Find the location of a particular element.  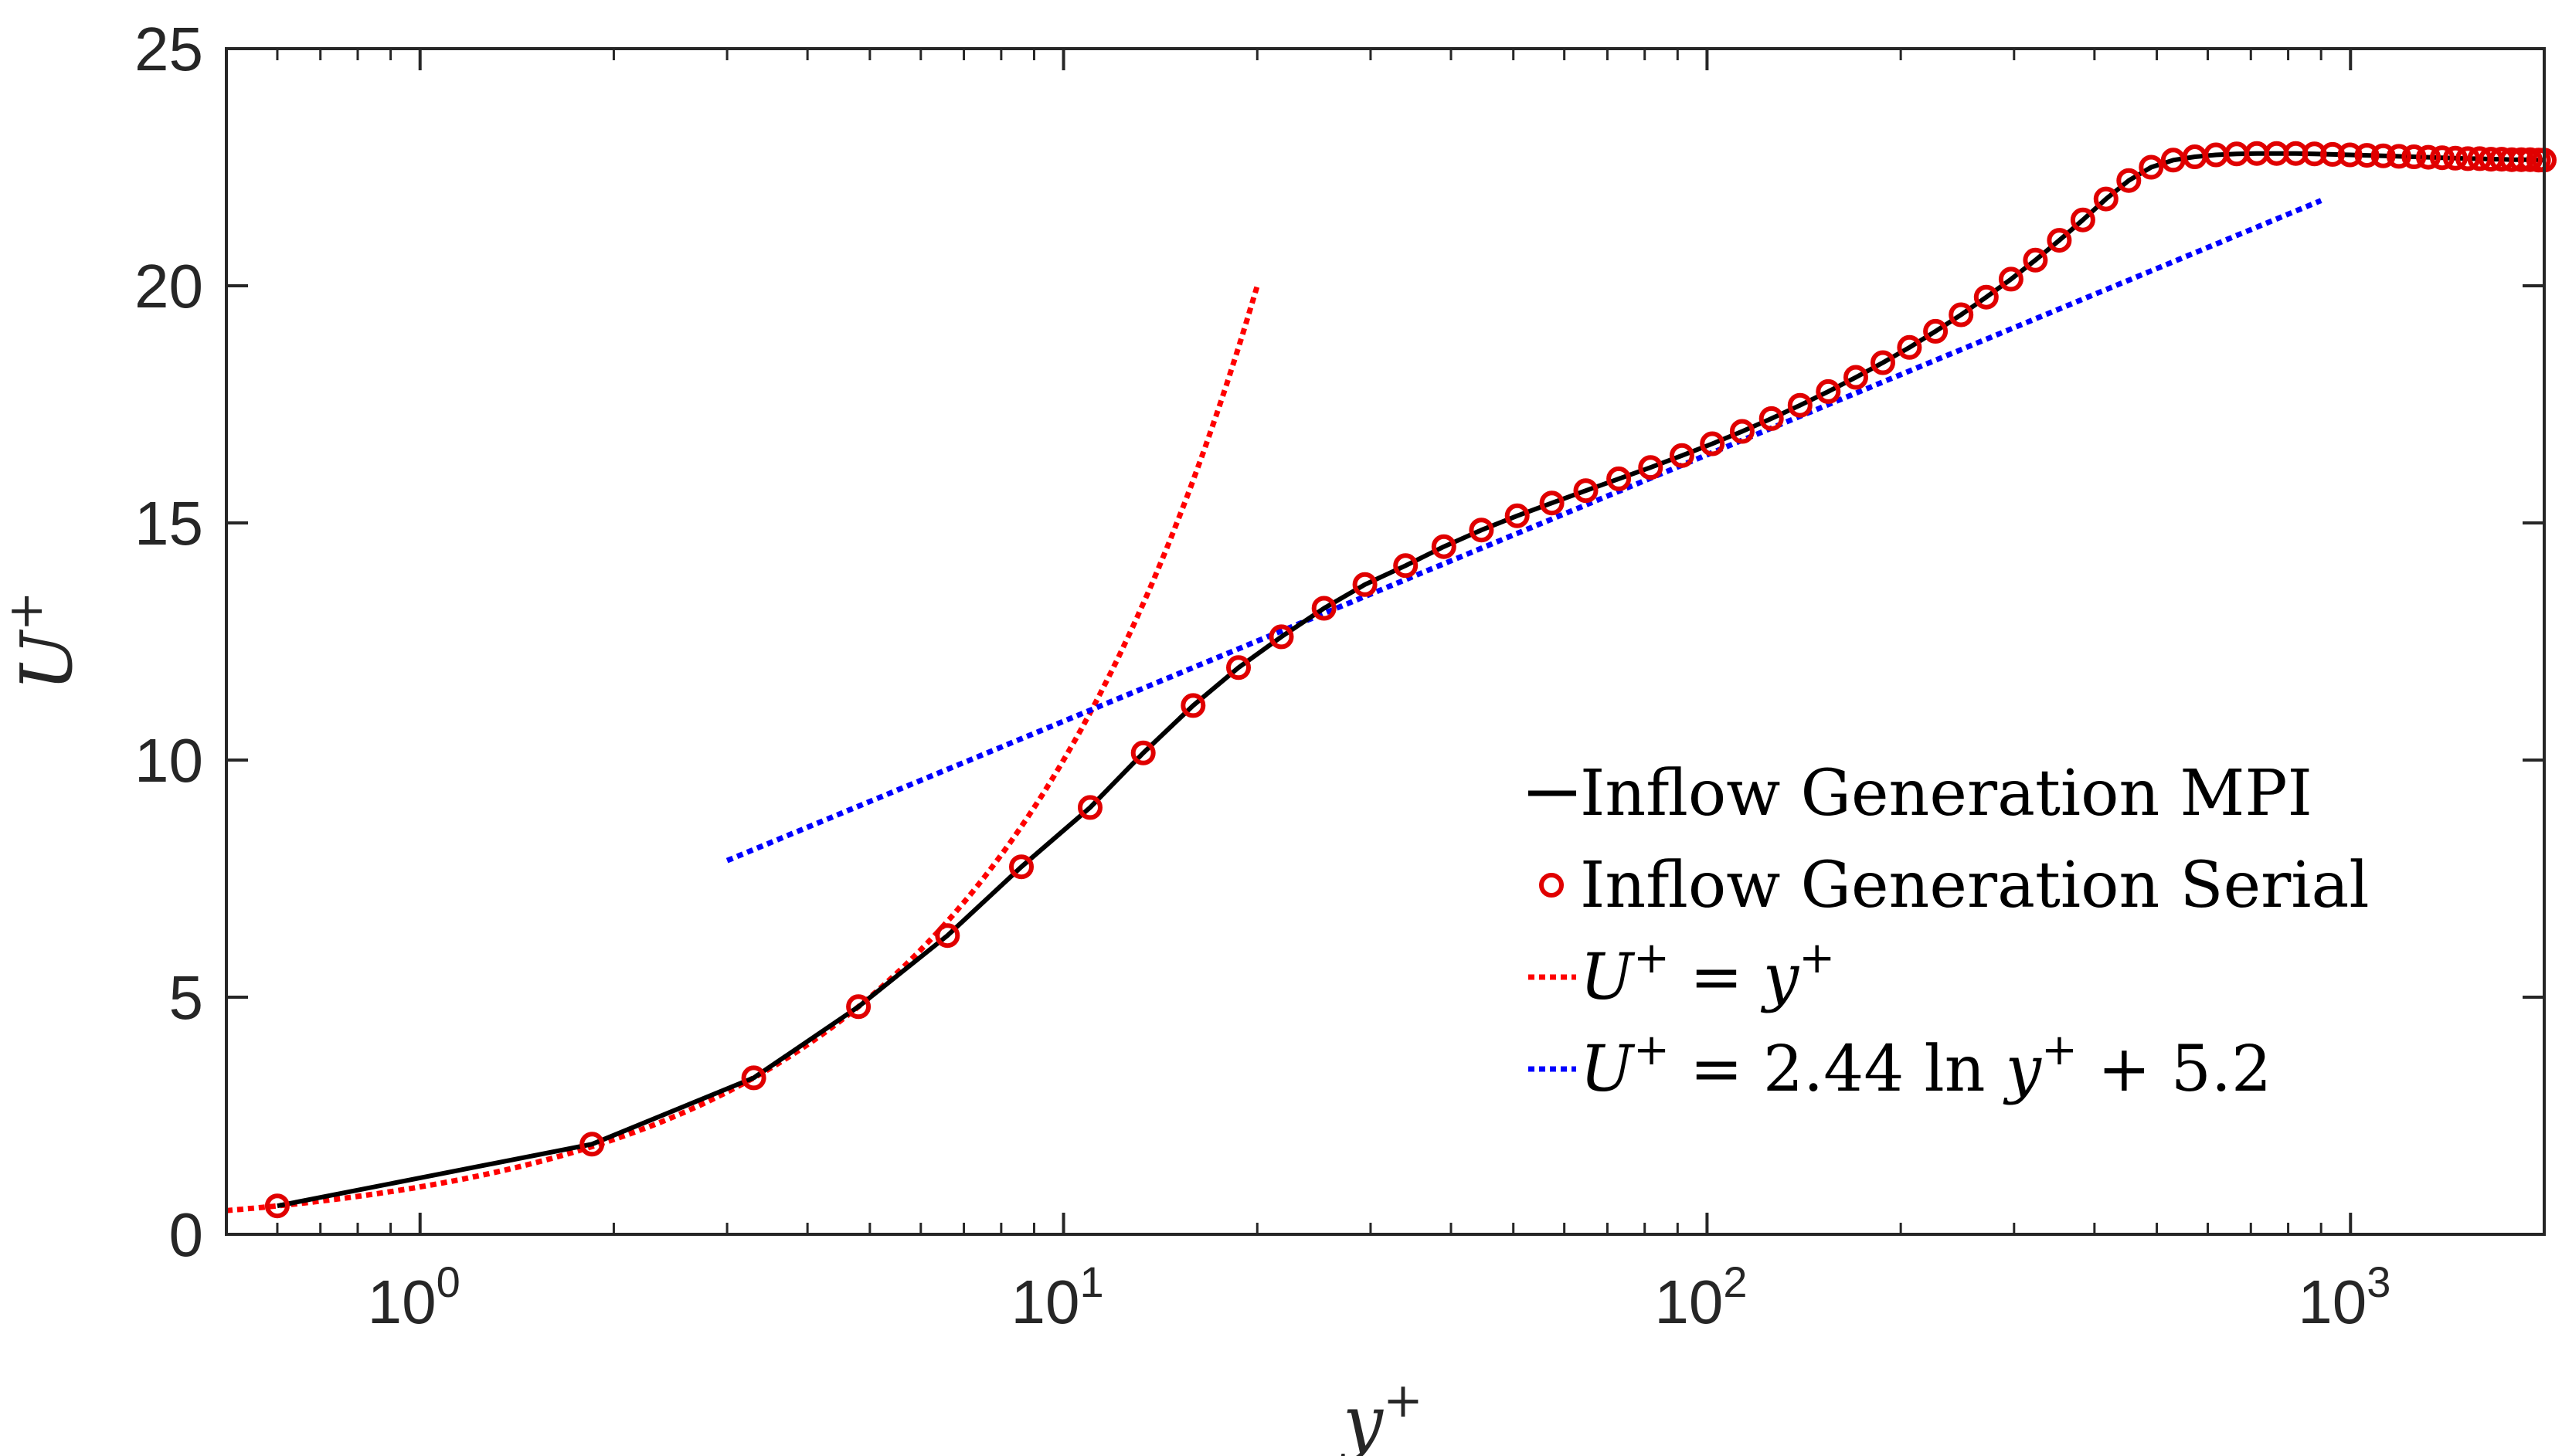

y-tick-label: 0 is located at coordinates (187, 1234).